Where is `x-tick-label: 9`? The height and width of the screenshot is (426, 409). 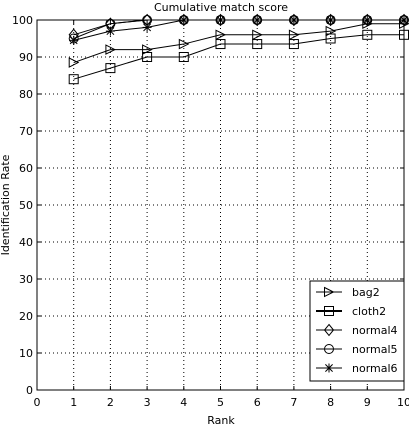 x-tick-label: 9 is located at coordinates (367, 402).